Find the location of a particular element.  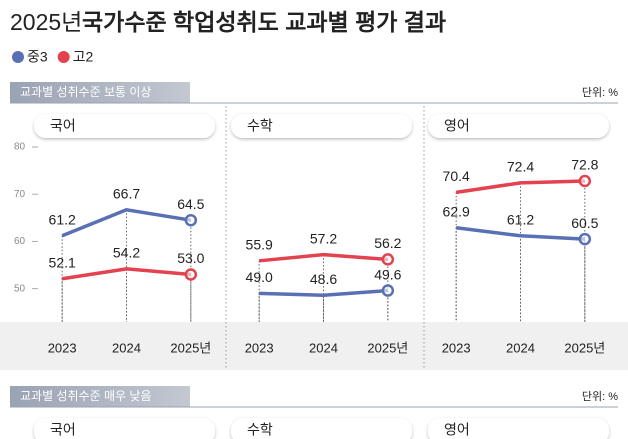

section-title: 교과별 성취수준 매우 낮음 is located at coordinates (85, 396).